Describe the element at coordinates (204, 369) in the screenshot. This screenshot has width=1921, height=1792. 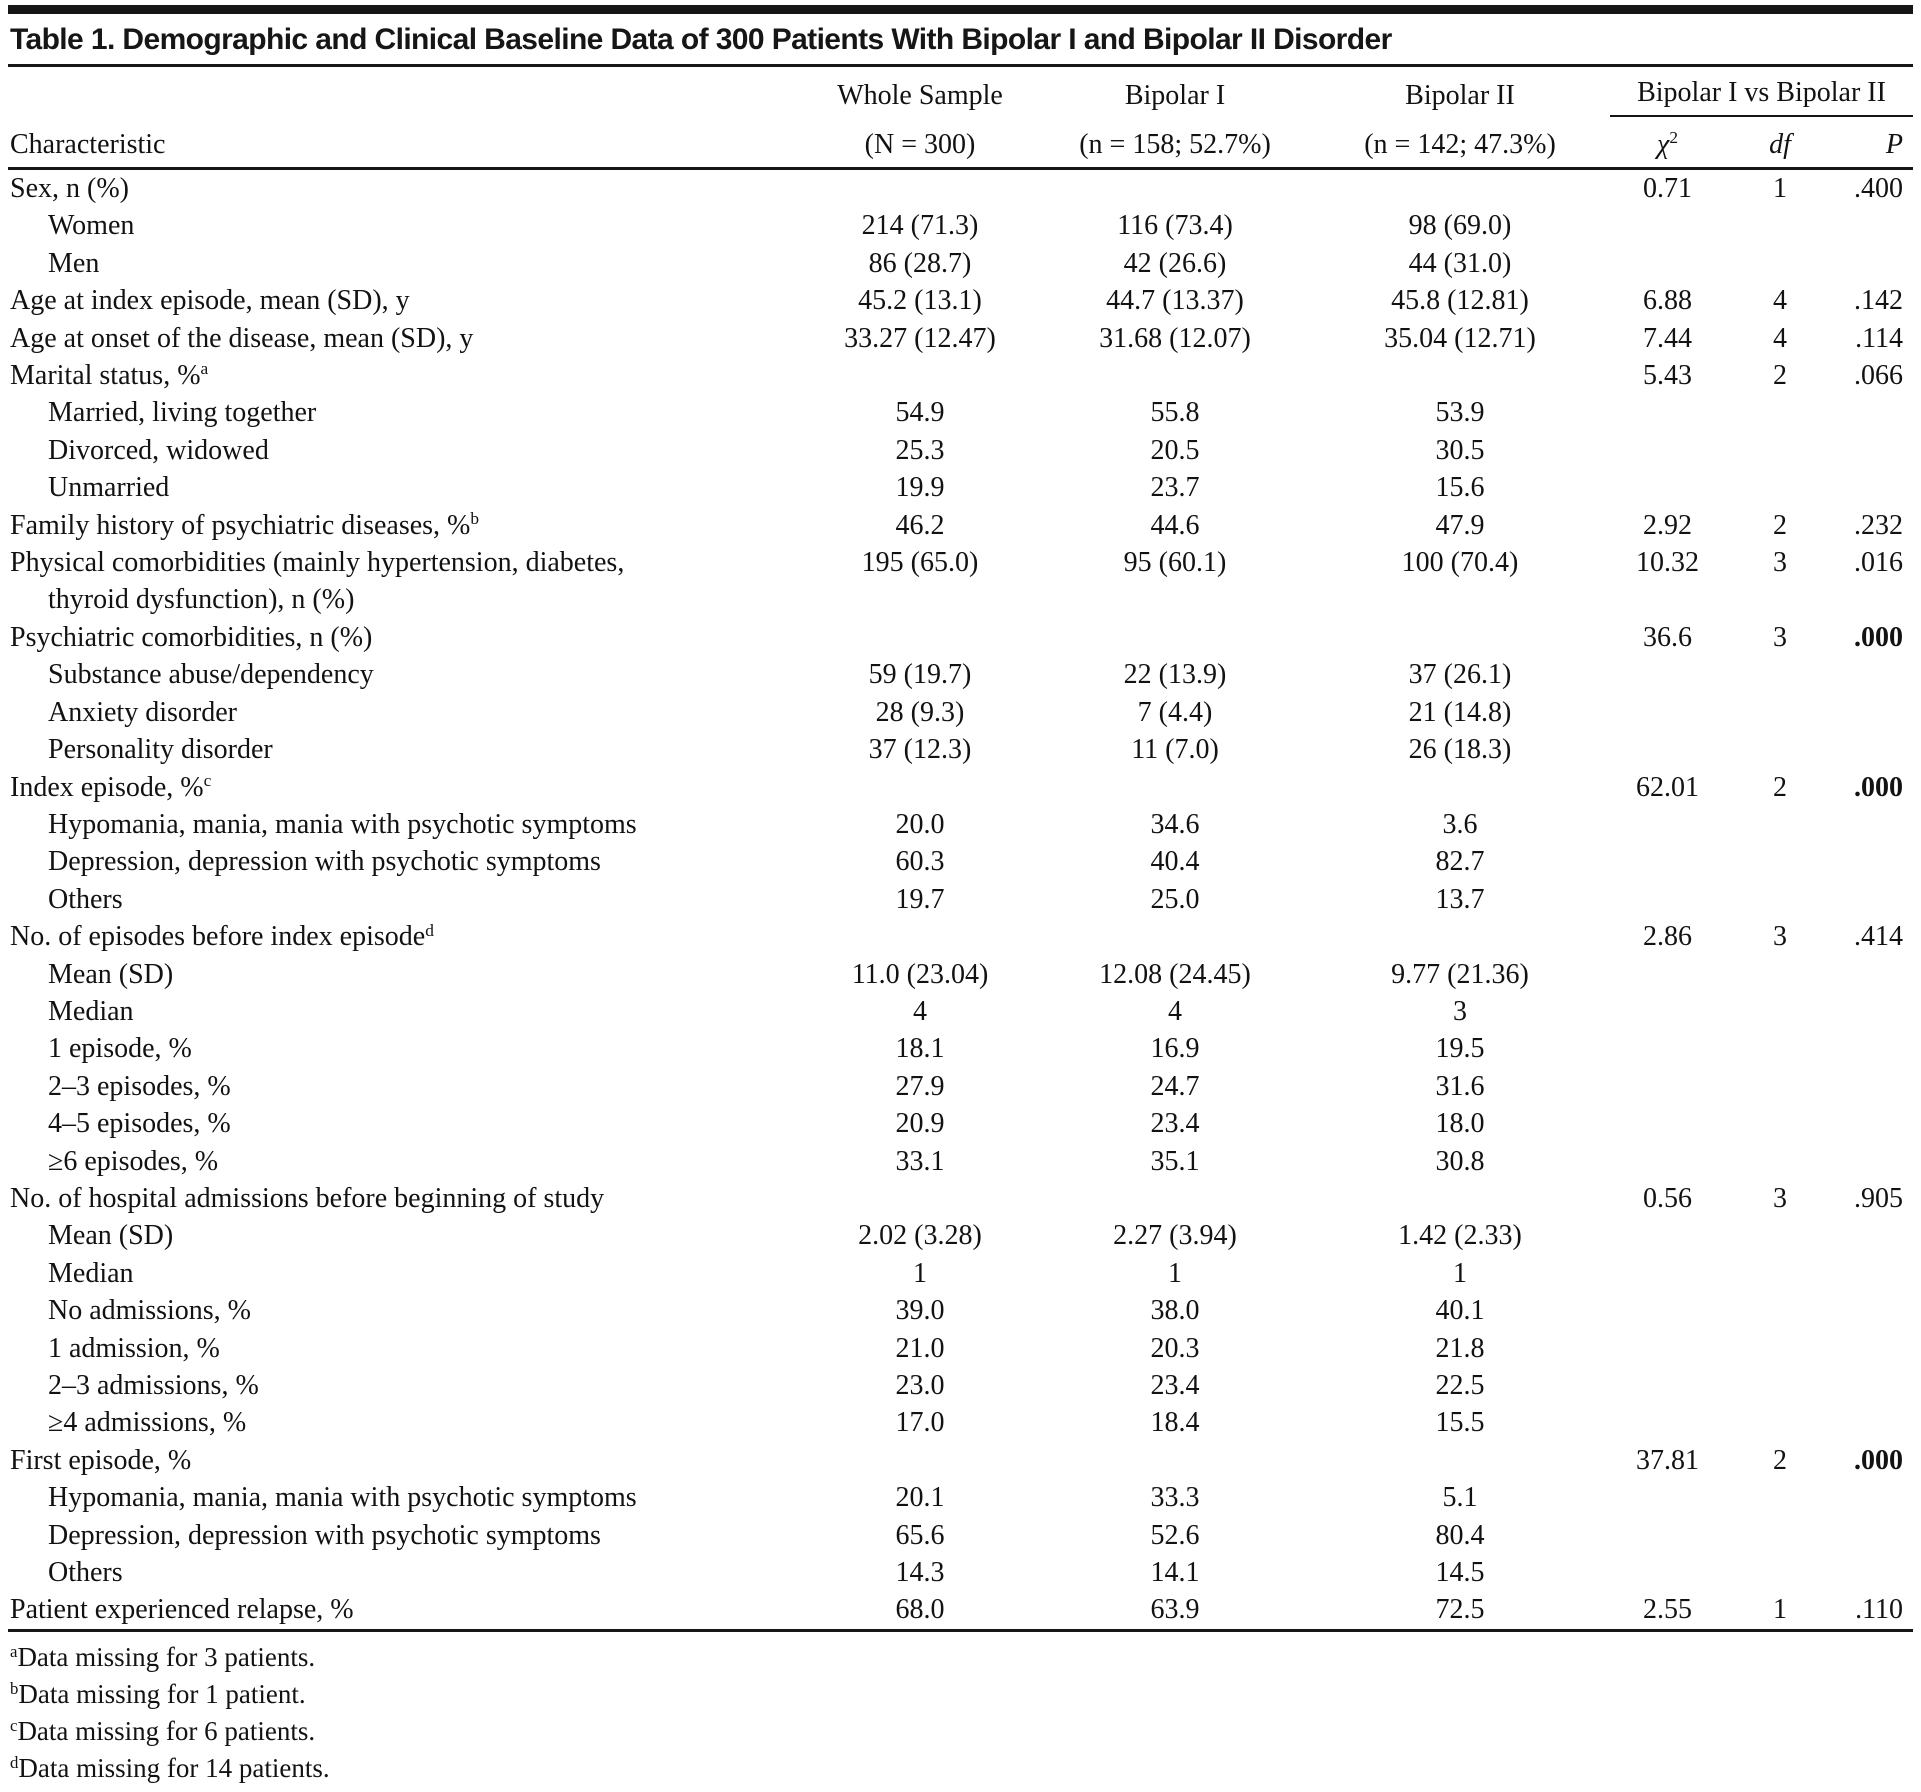
I see `footnote-marker: a` at that location.